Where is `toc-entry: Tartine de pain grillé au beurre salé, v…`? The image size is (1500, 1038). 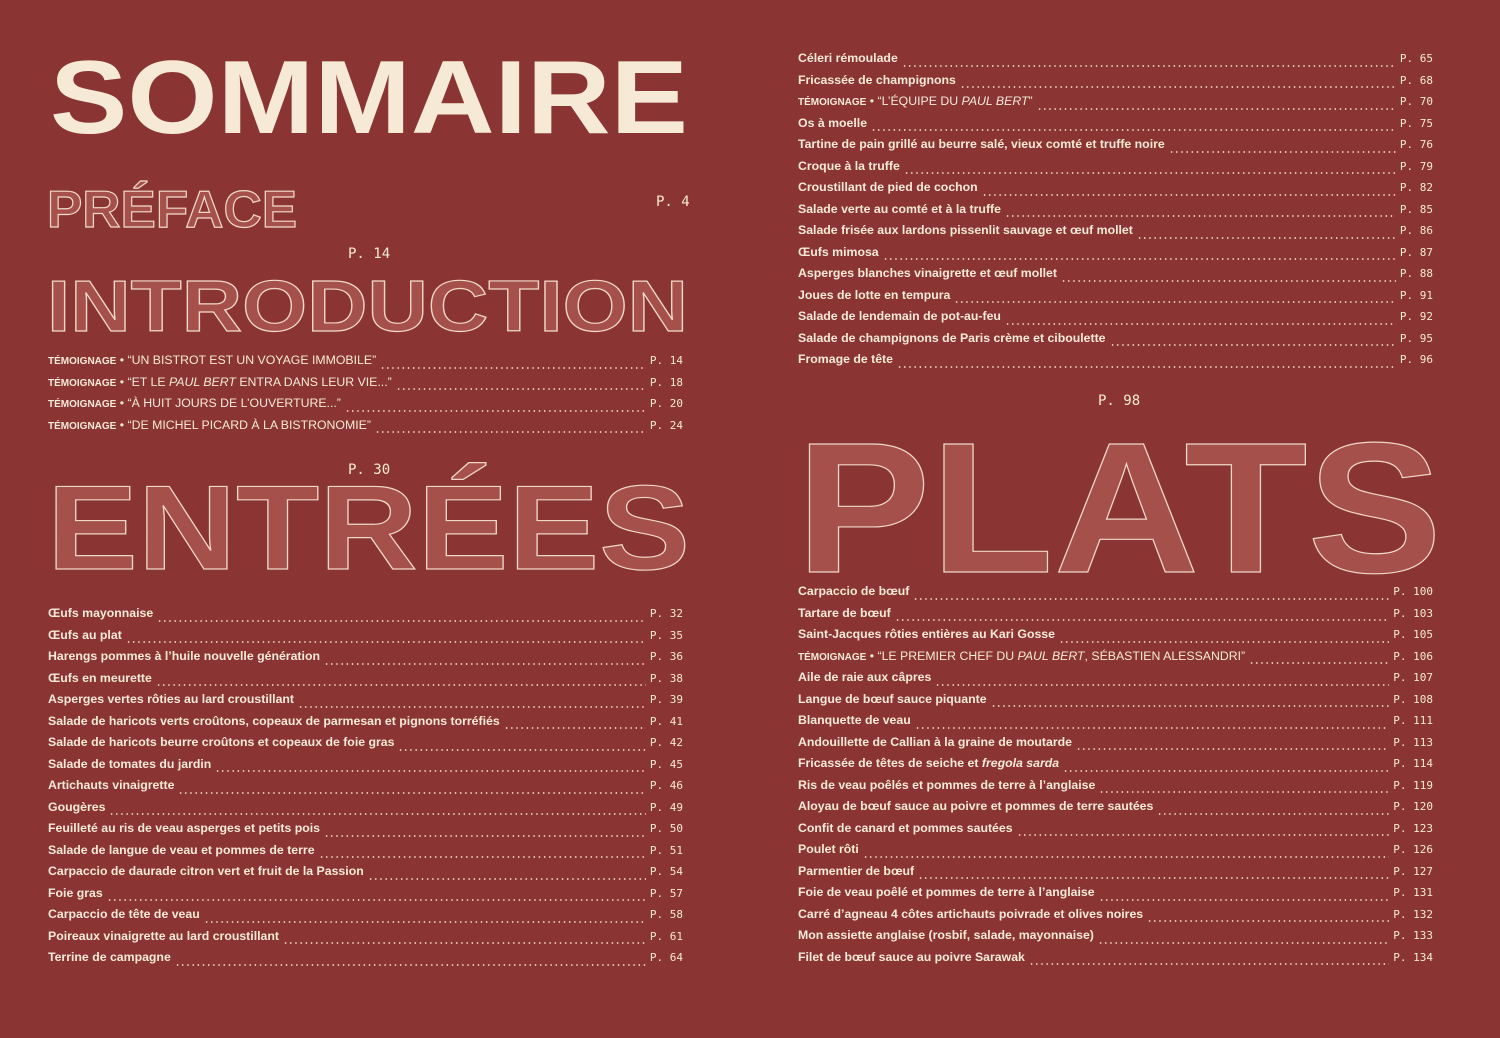 toc-entry: Tartine de pain grillé au beurre salé, v… is located at coordinates (1115, 148).